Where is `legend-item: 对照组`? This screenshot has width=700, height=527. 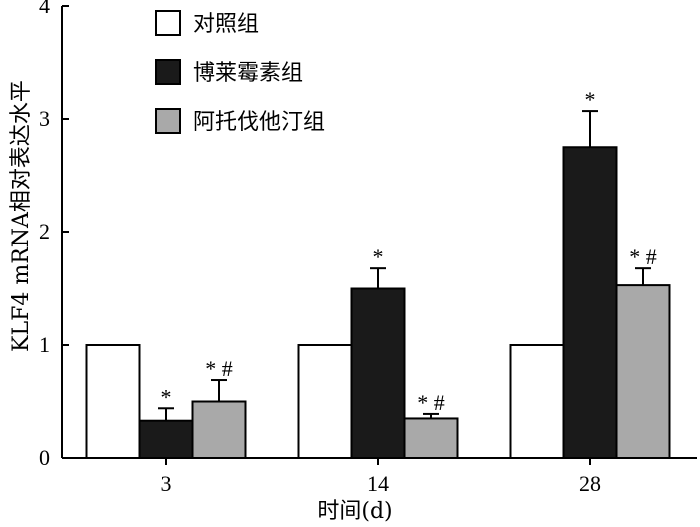 legend-item: 对照组 is located at coordinates (207, 23).